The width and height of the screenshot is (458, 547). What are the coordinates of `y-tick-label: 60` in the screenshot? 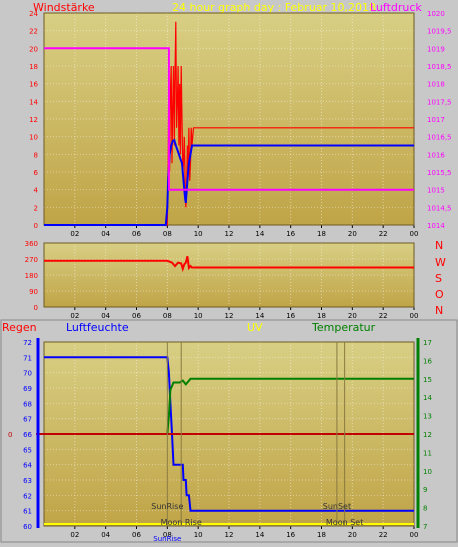 It's located at (27, 527).